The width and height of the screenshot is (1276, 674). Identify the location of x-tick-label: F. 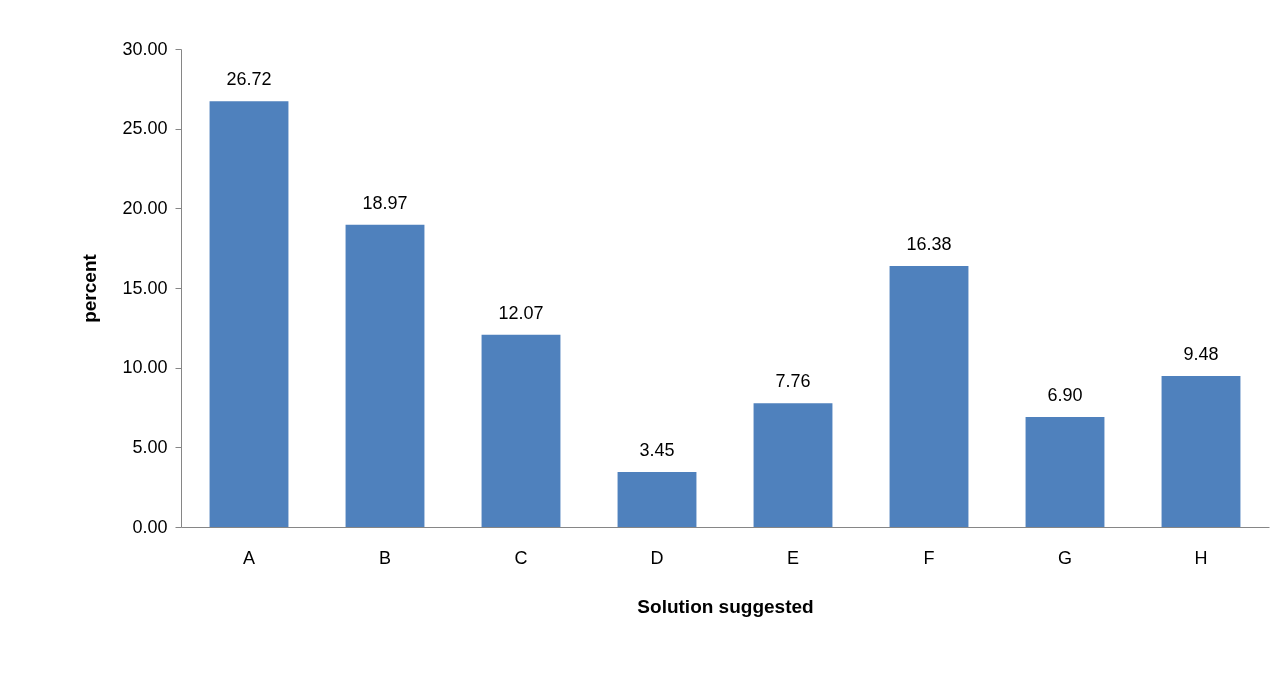
(929, 557).